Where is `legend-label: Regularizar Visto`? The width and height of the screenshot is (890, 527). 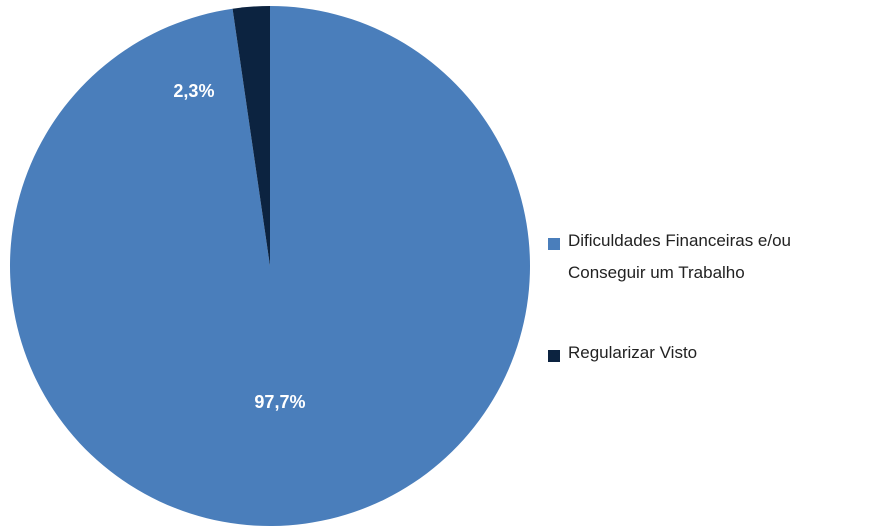
legend-label: Regularizar Visto is located at coordinates (633, 352).